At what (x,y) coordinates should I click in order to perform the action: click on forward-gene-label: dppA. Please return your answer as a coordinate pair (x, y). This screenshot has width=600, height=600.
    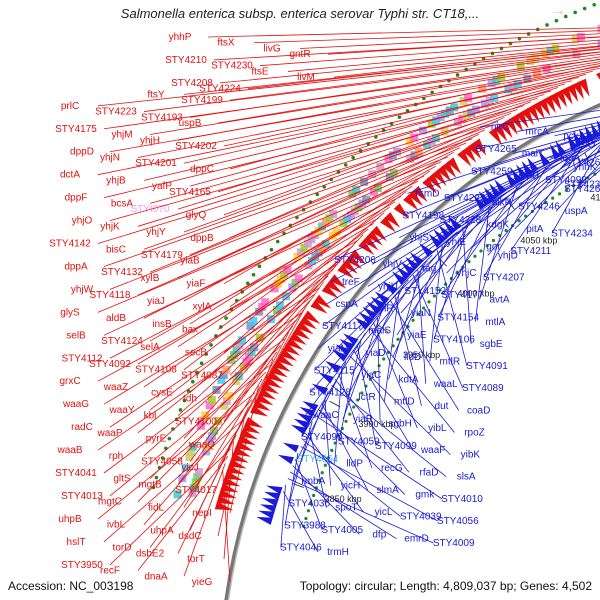
    Looking at the image, I should click on (76, 266).